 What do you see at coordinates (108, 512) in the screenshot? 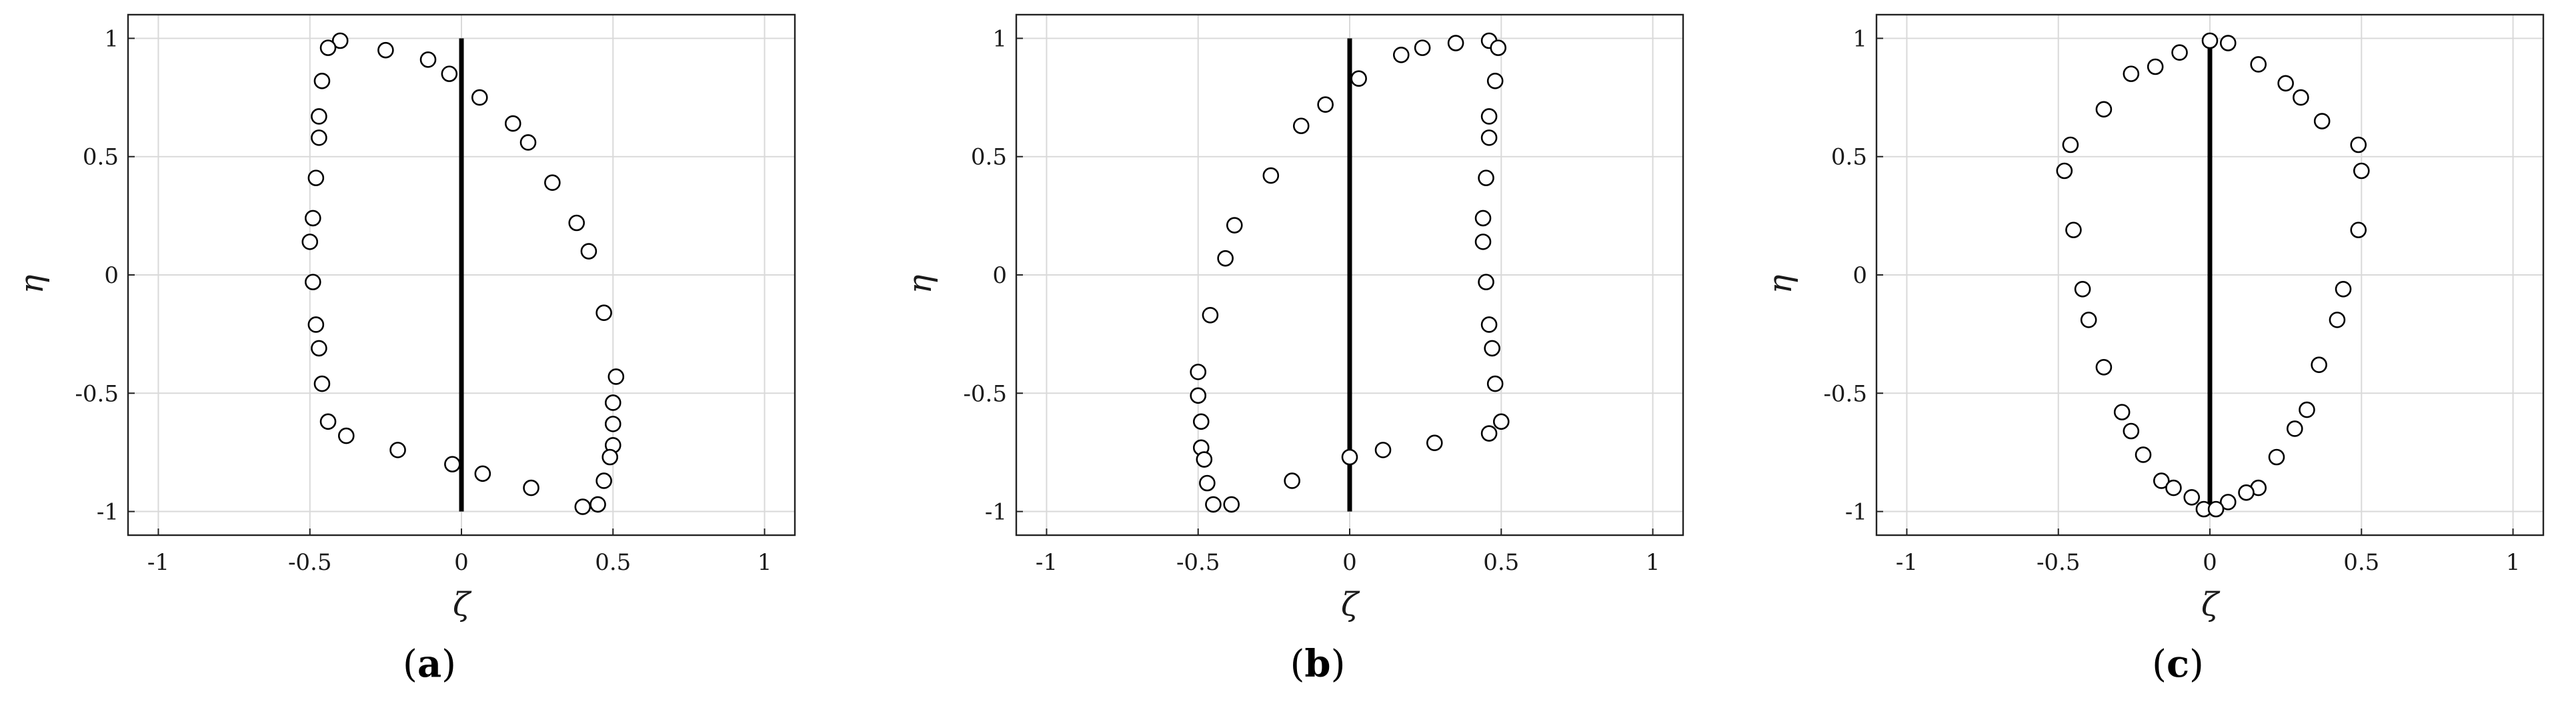
I see `y-tick-label-a-0: -1` at bounding box center [108, 512].